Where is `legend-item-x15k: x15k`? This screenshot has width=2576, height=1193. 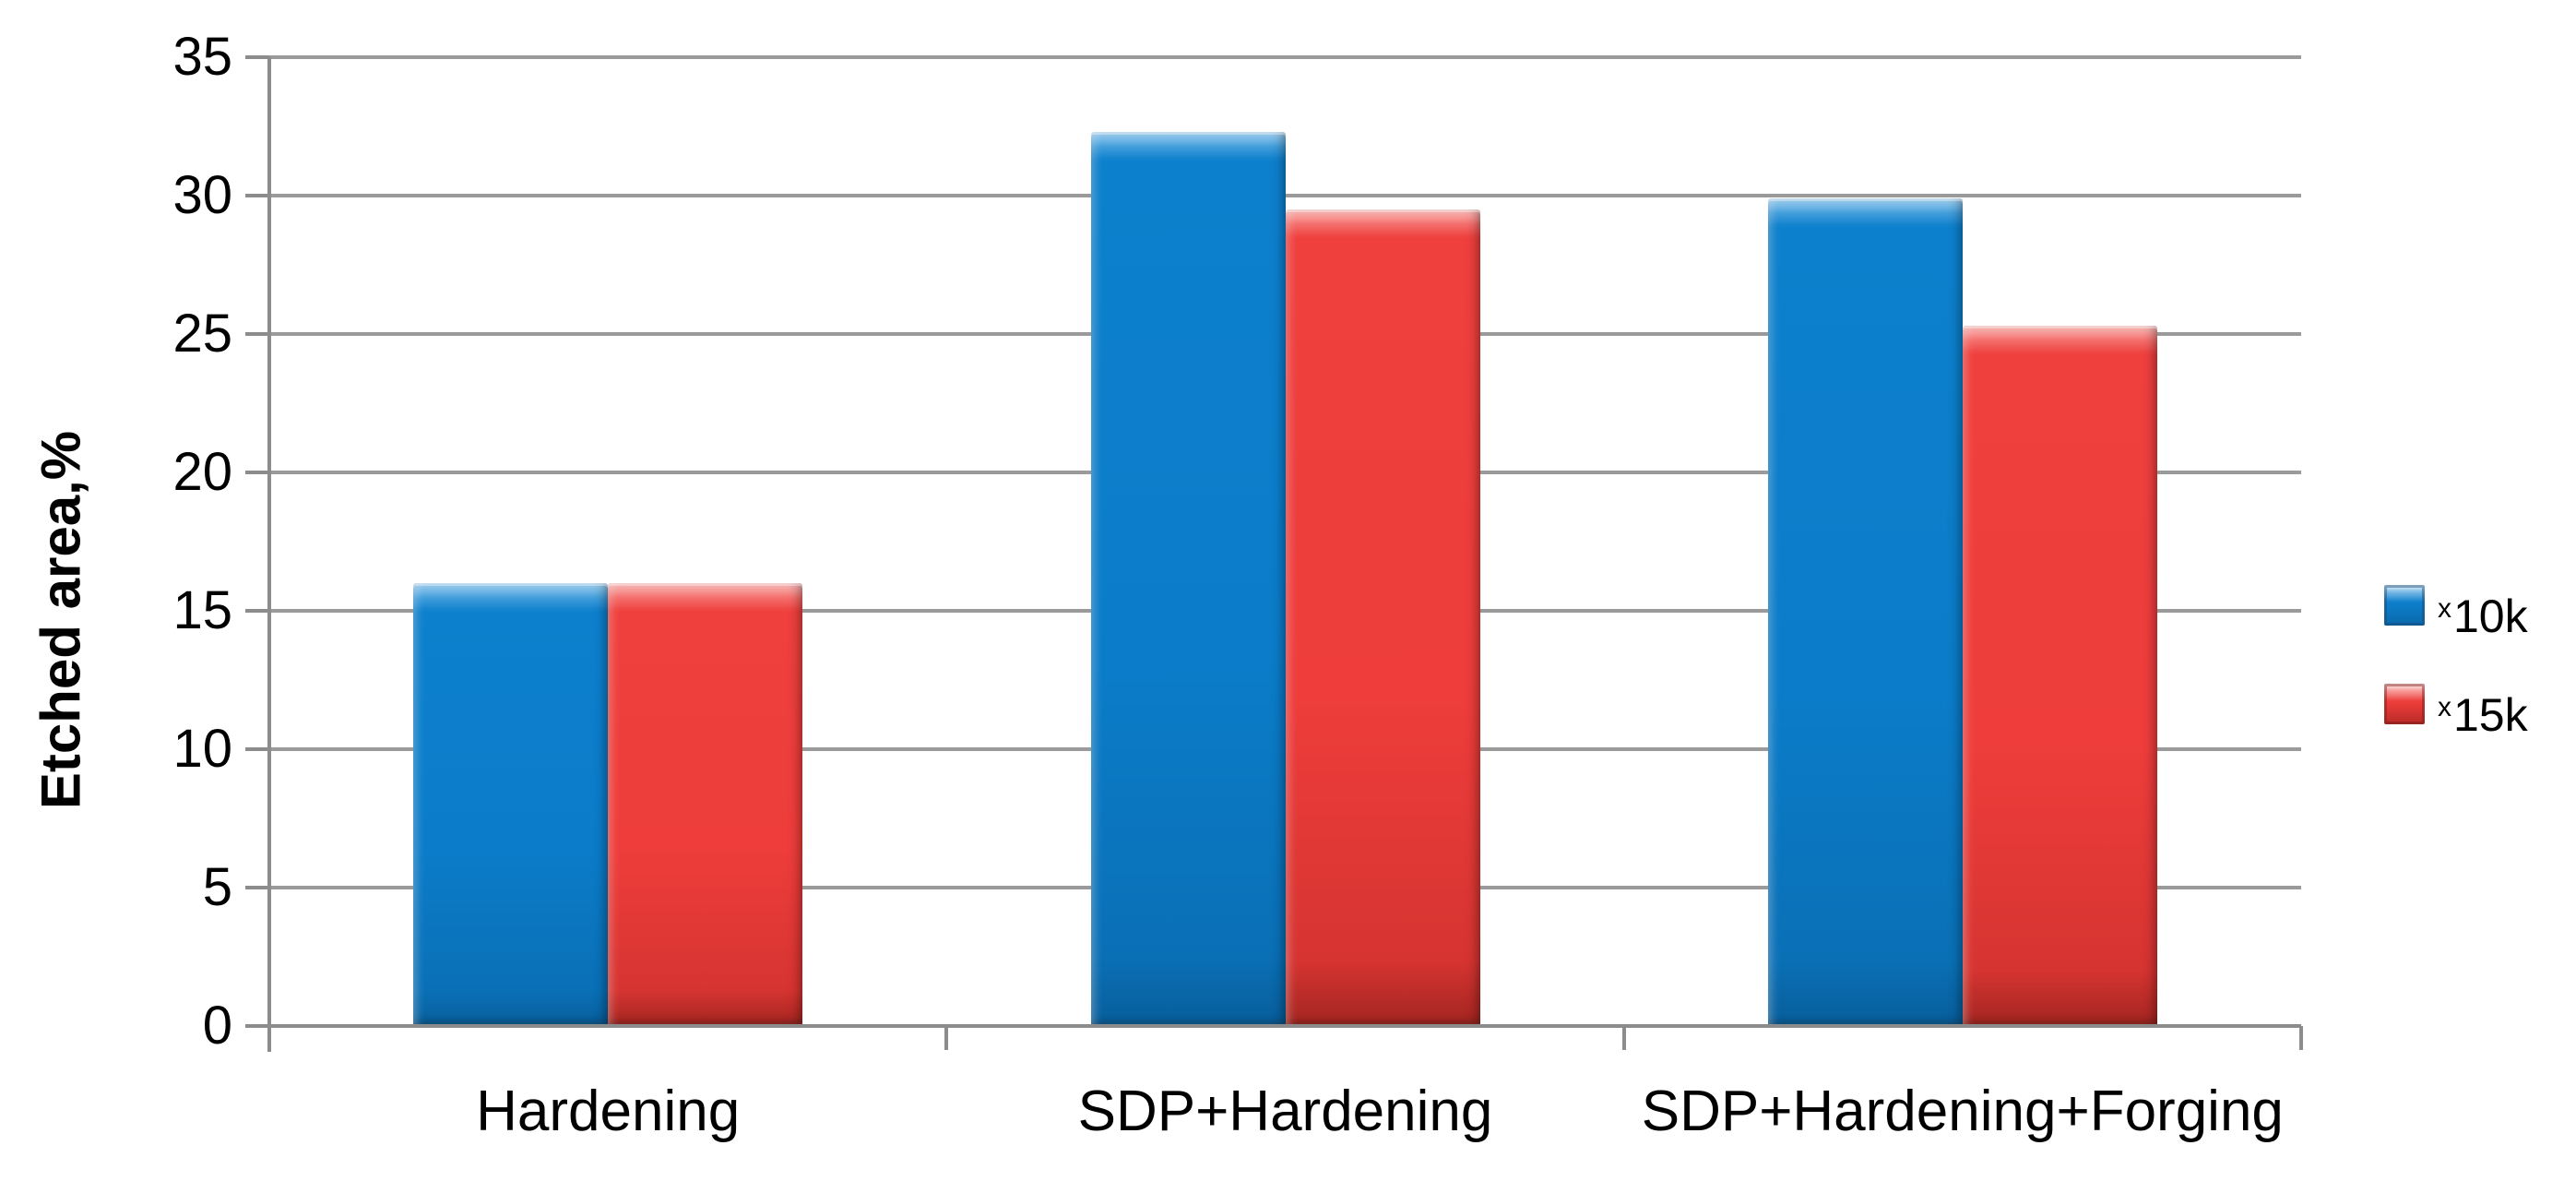
legend-item-x15k: x15k is located at coordinates (2456, 711).